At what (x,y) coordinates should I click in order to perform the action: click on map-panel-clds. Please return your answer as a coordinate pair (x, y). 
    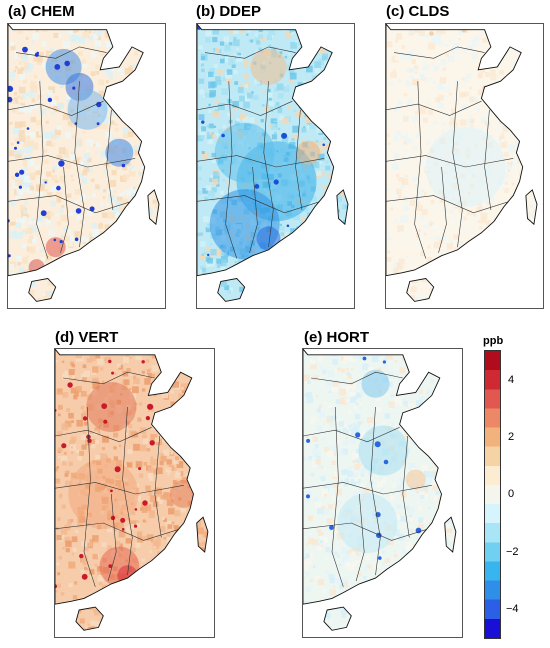
    Looking at the image, I should click on (464, 166).